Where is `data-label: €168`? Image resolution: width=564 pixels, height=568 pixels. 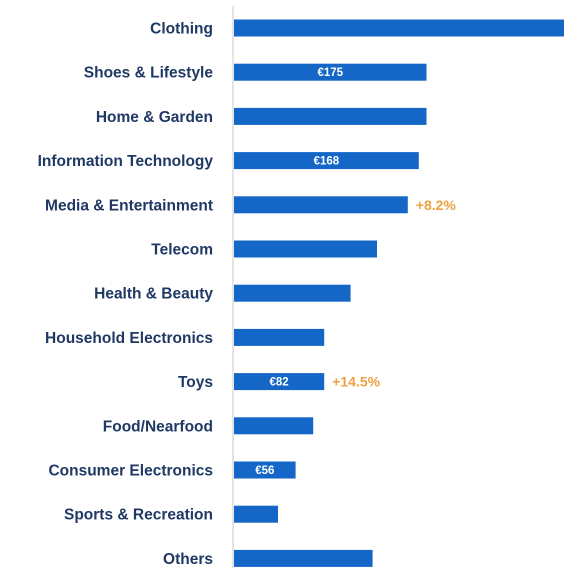 data-label: €168 is located at coordinates (327, 162).